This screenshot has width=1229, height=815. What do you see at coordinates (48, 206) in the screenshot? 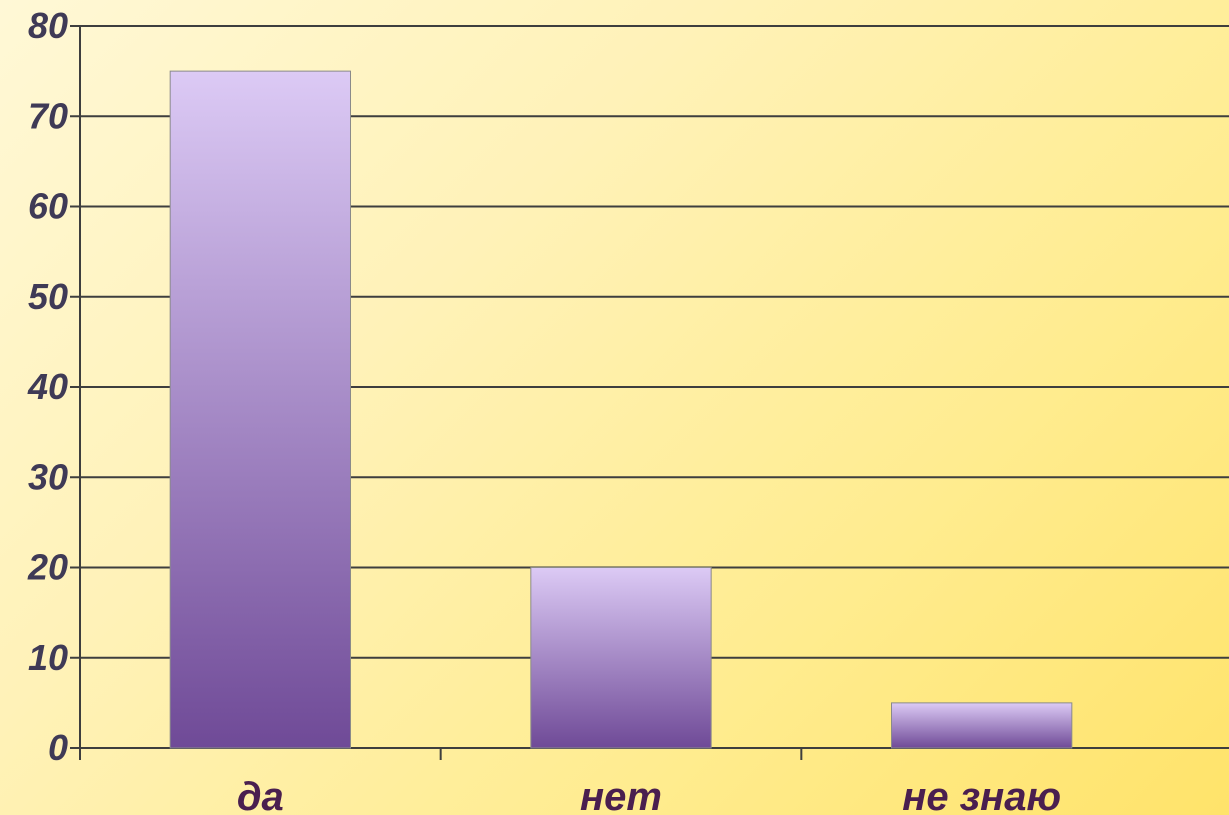
I see `y-tick-label: 60` at bounding box center [48, 206].